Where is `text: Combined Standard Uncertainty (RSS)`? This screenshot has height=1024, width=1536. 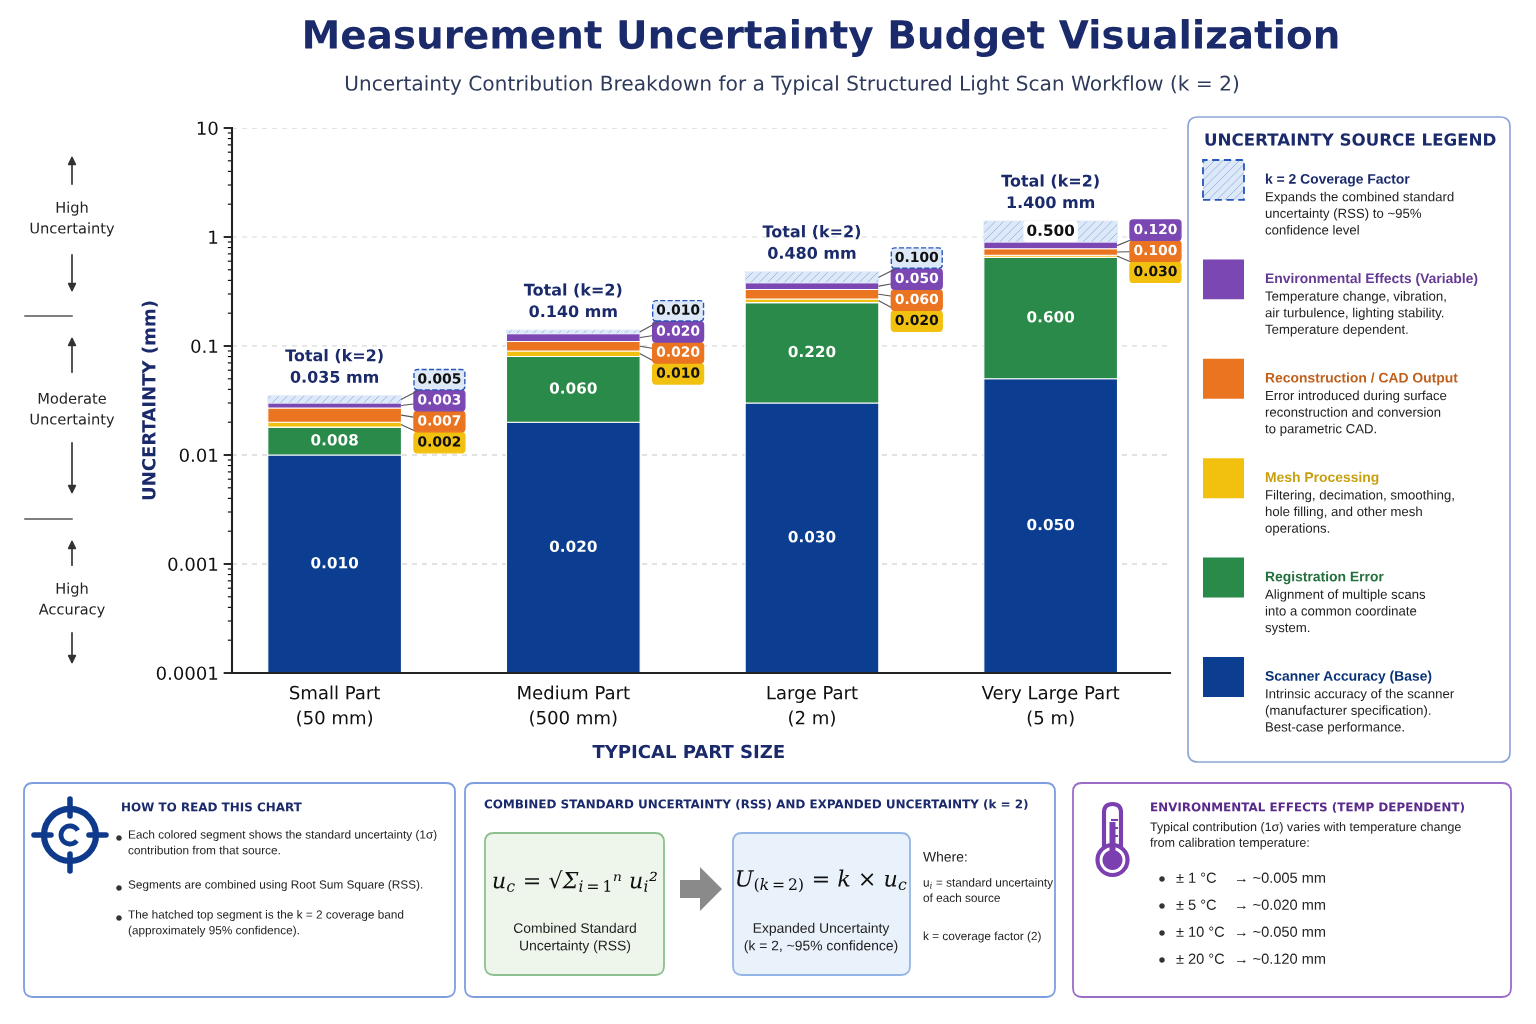 text: Combined Standard Uncertainty (RSS) is located at coordinates (574, 938).